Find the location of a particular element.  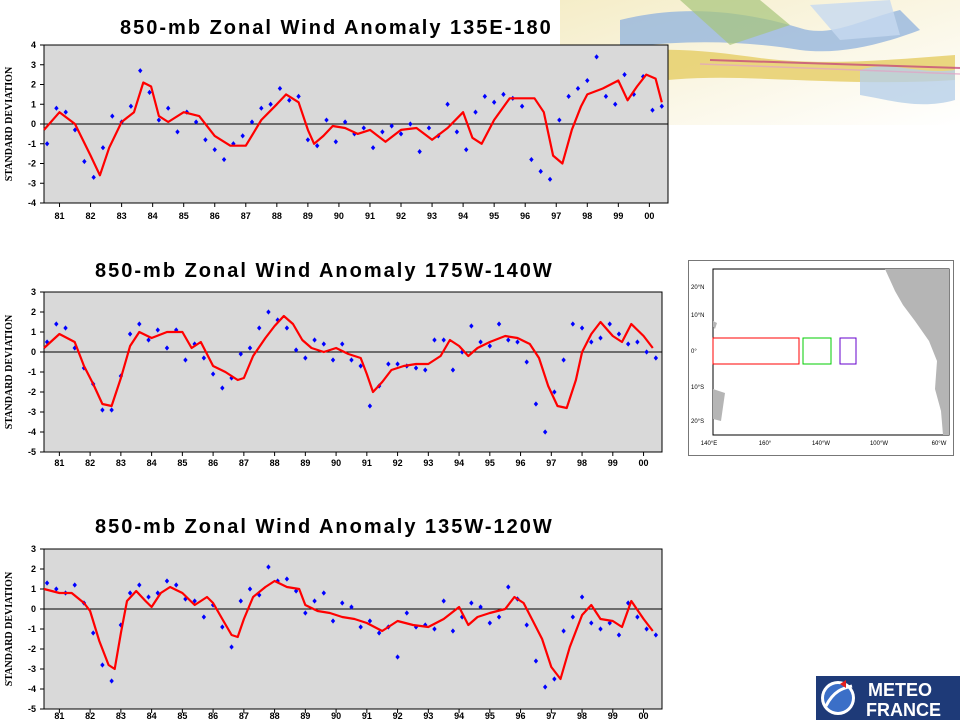

logo-line2: FRANCE is located at coordinates (903, 710).